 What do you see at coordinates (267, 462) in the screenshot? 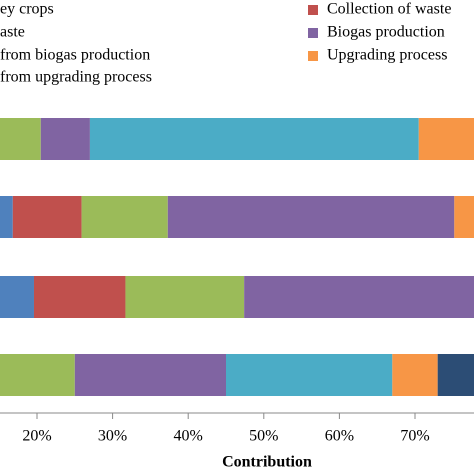
I see `x-axis-label: Contribution` at bounding box center [267, 462].